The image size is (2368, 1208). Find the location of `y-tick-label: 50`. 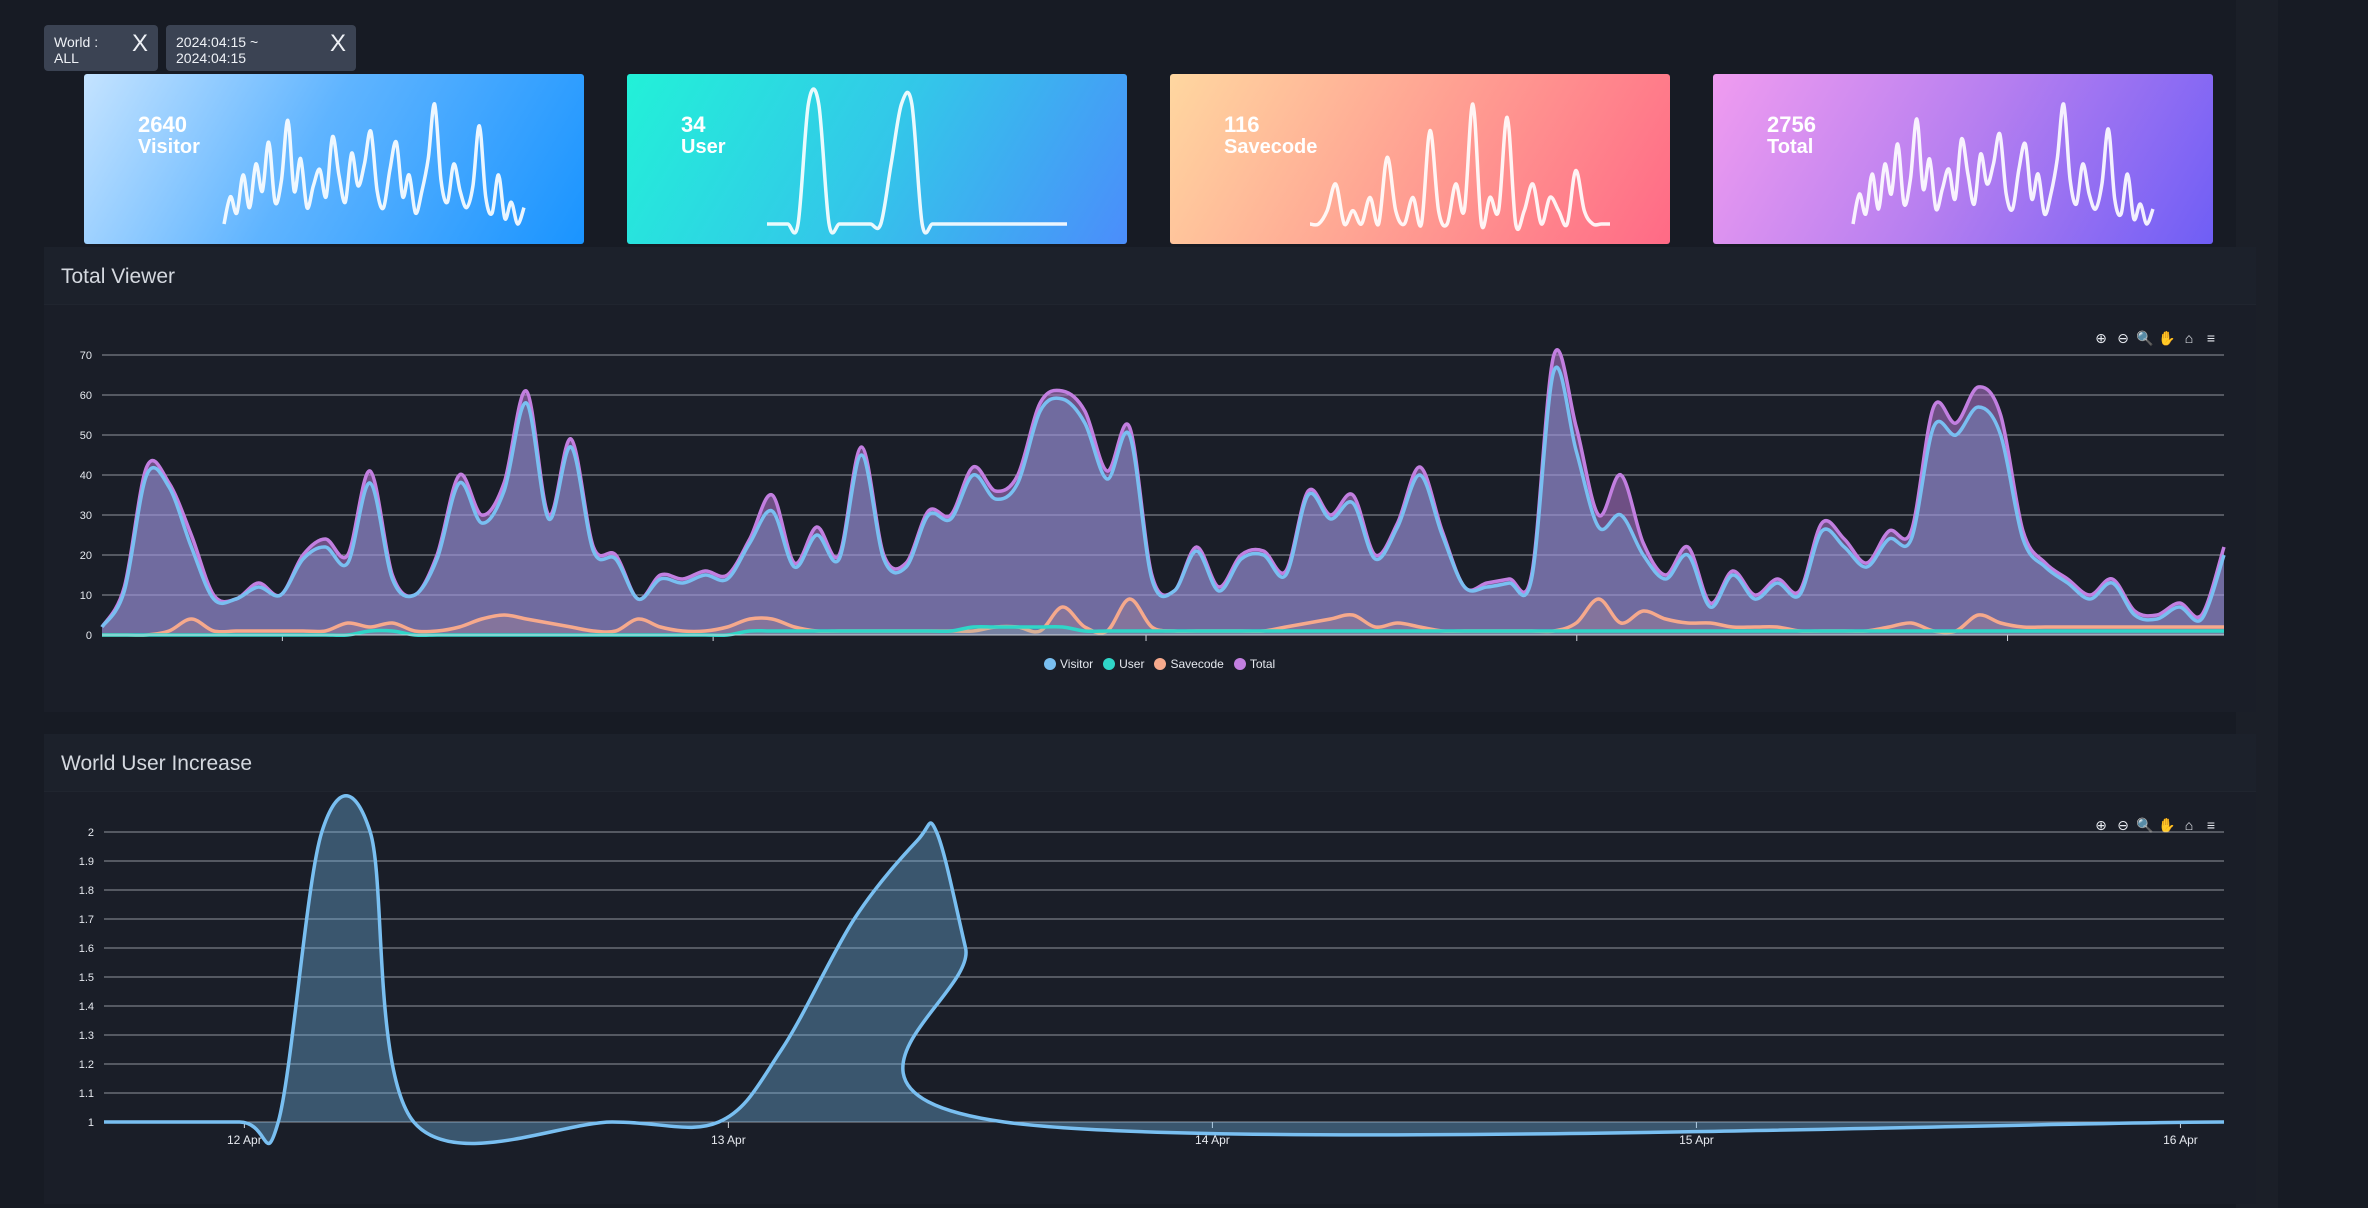

y-tick-label: 50 is located at coordinates (86, 436).